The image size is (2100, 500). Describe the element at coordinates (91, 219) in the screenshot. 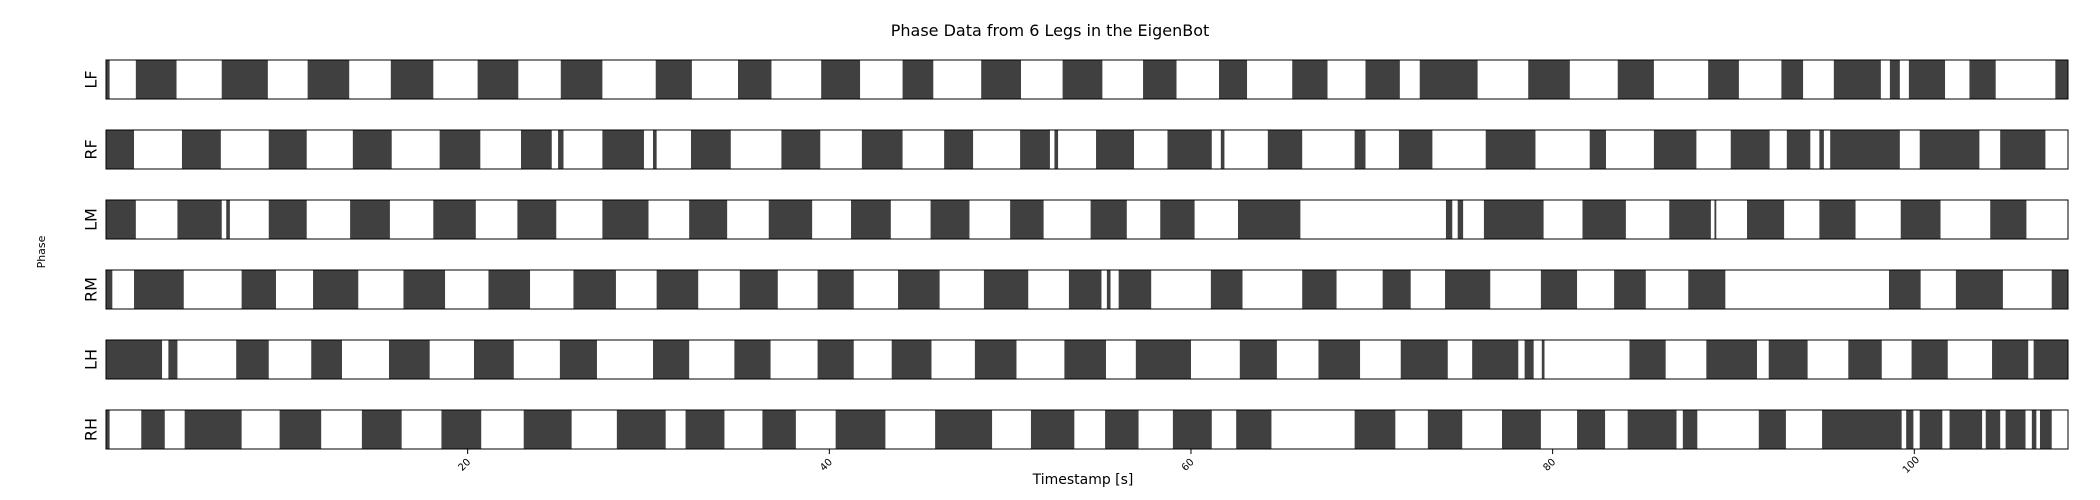

I see `leg-label: LM` at that location.